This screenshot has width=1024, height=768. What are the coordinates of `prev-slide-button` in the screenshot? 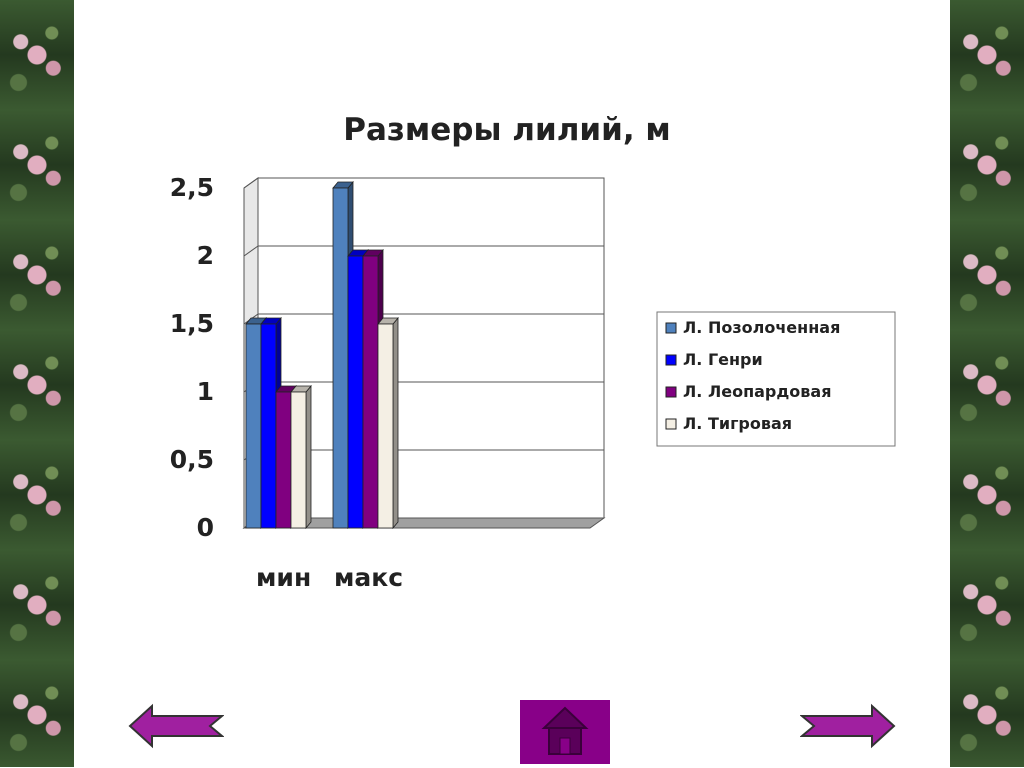 It's located at (176, 726).